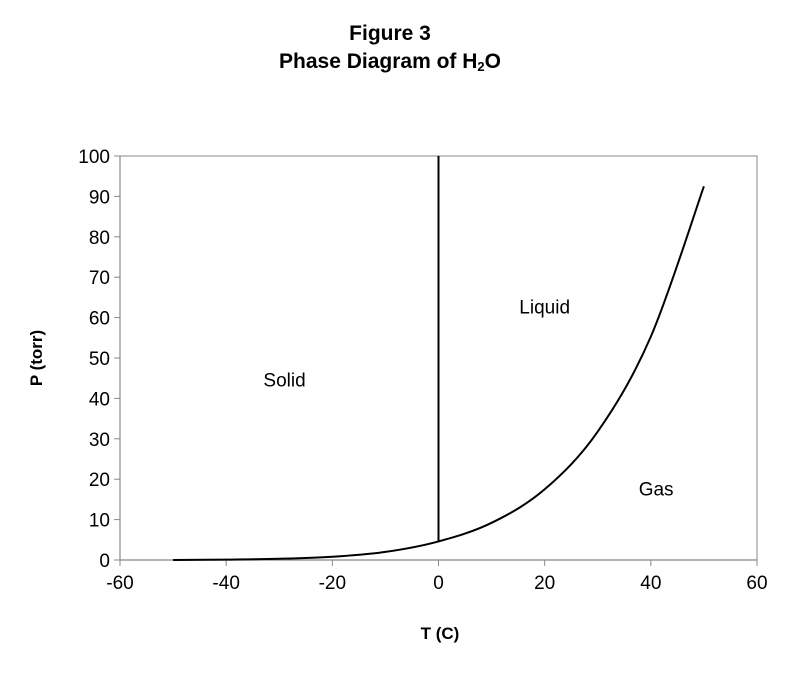 Image resolution: width=792 pixels, height=673 pixels. What do you see at coordinates (99, 521) in the screenshot?
I see `y-tick-label: 10` at bounding box center [99, 521].